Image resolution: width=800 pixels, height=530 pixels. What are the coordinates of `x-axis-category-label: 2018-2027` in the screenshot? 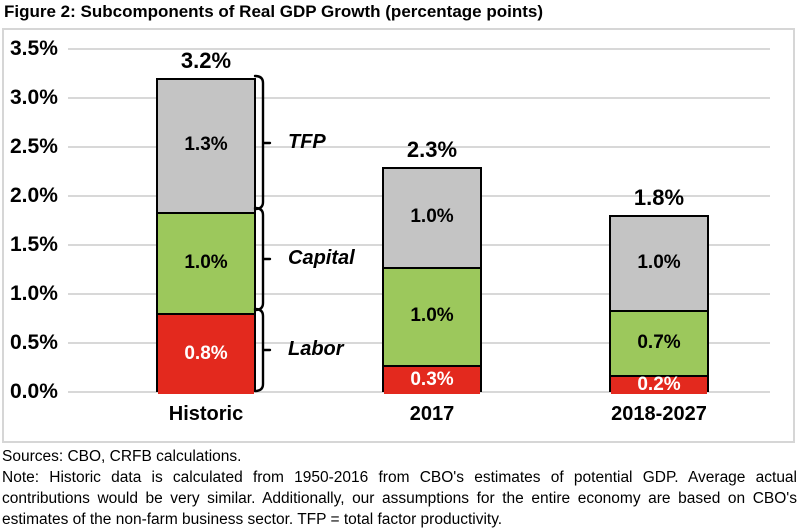 It's located at (659, 414).